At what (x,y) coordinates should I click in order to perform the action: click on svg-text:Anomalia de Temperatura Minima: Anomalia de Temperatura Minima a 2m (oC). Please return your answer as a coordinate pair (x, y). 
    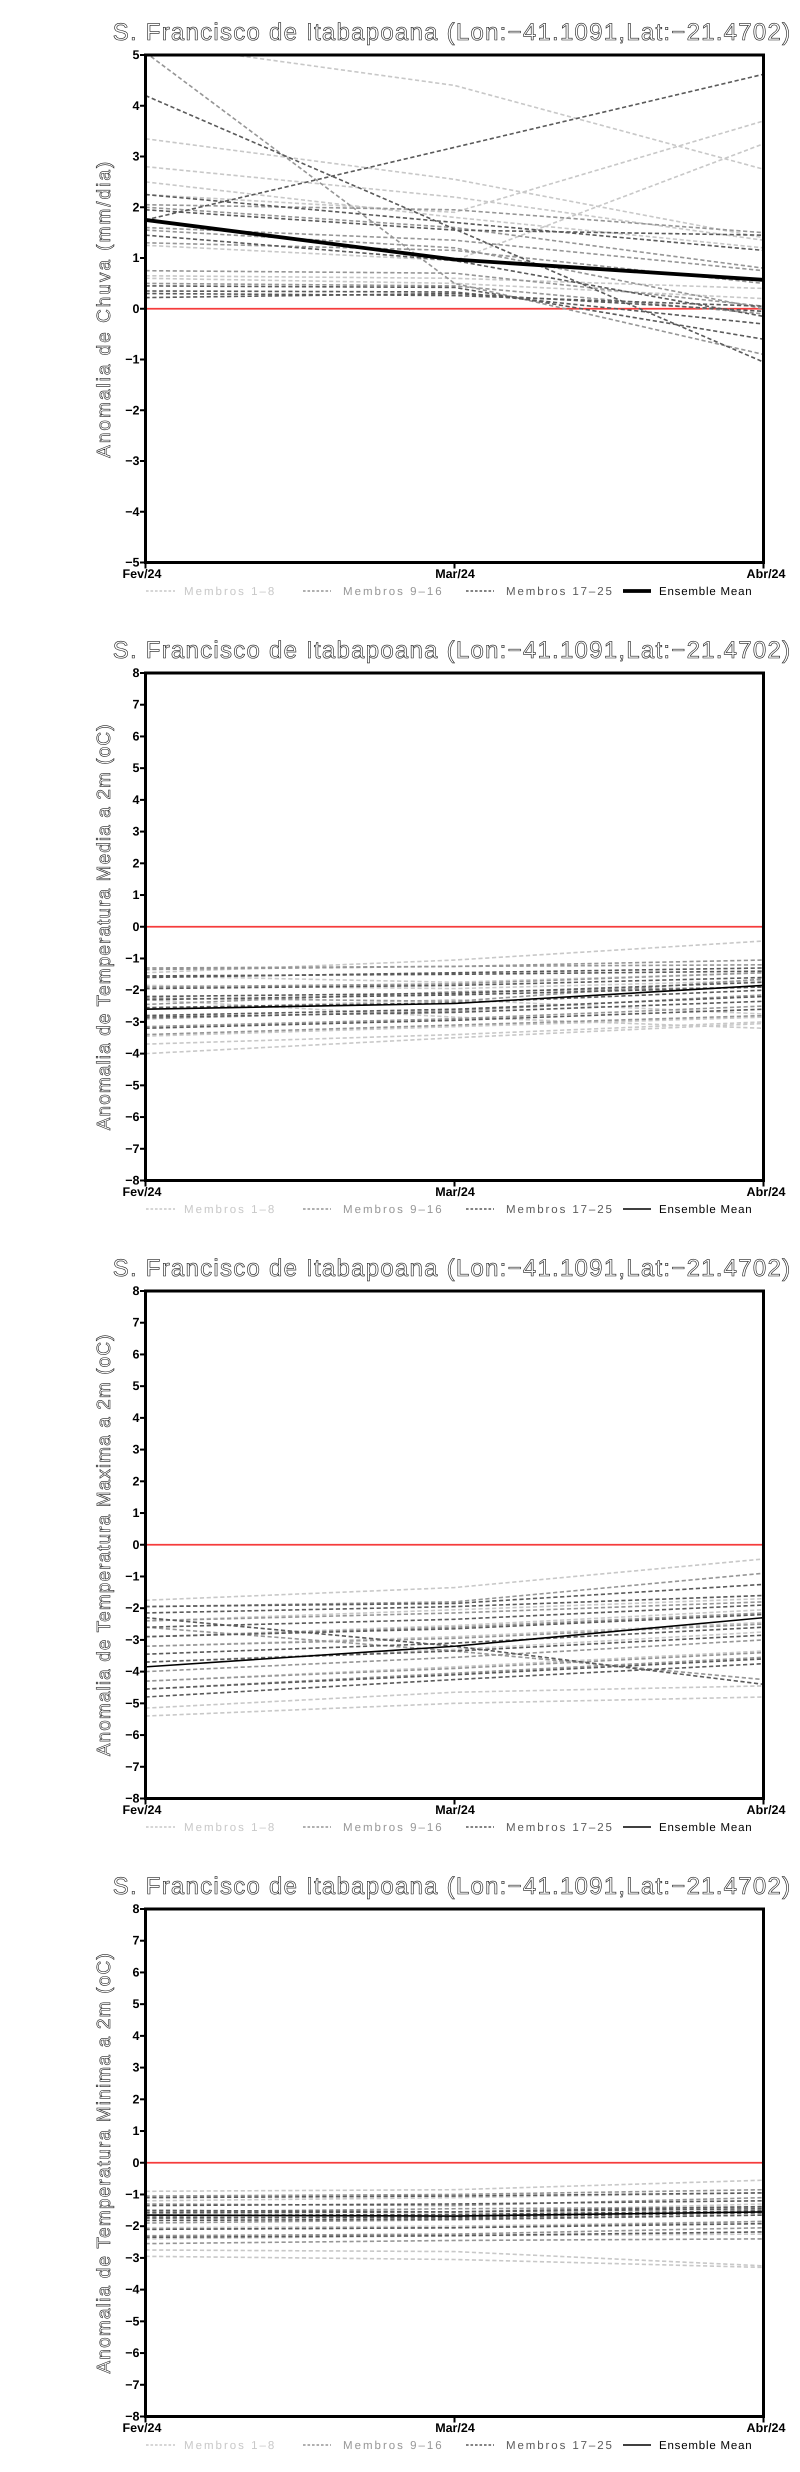
    Looking at the image, I should click on (104, 2162).